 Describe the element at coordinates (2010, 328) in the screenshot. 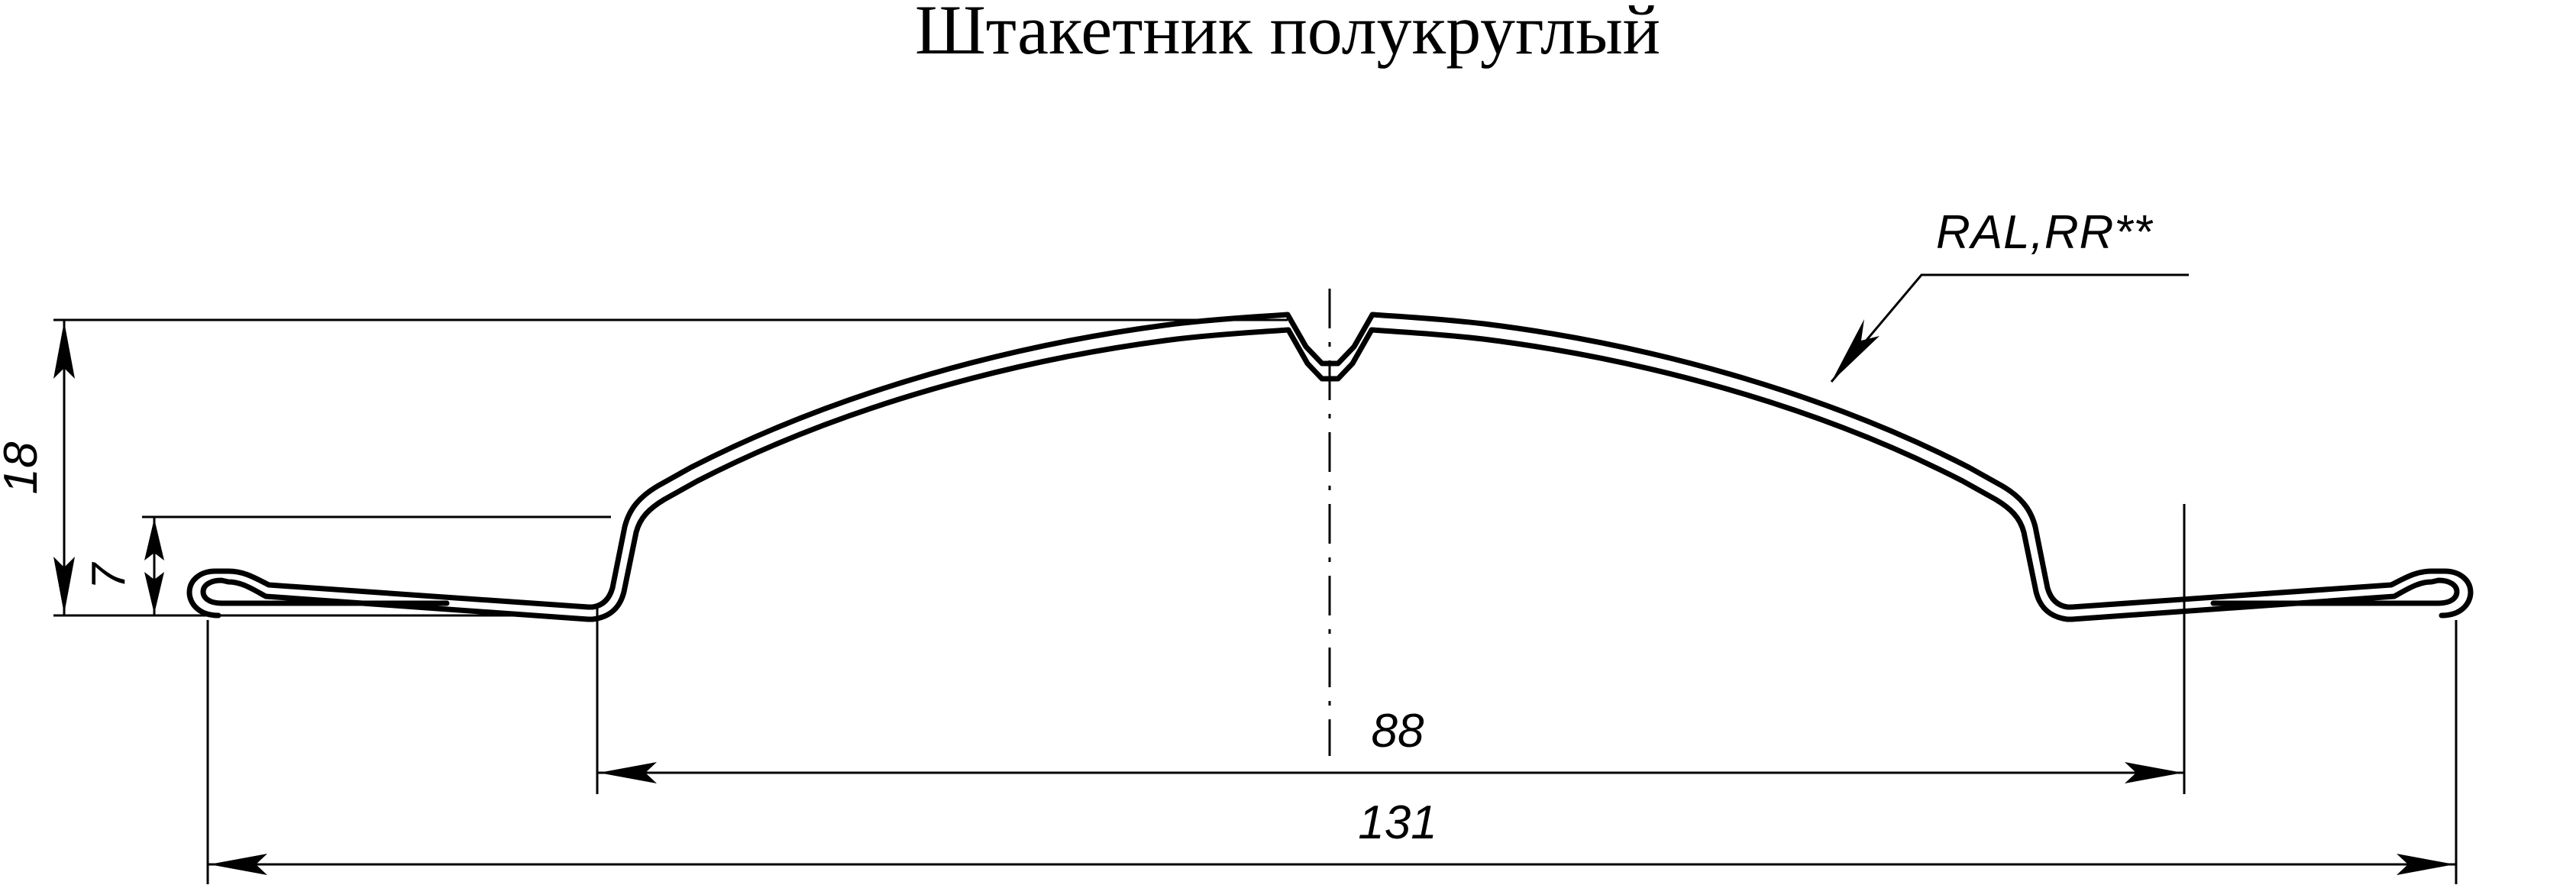

I see `leader-line-coating-note` at that location.